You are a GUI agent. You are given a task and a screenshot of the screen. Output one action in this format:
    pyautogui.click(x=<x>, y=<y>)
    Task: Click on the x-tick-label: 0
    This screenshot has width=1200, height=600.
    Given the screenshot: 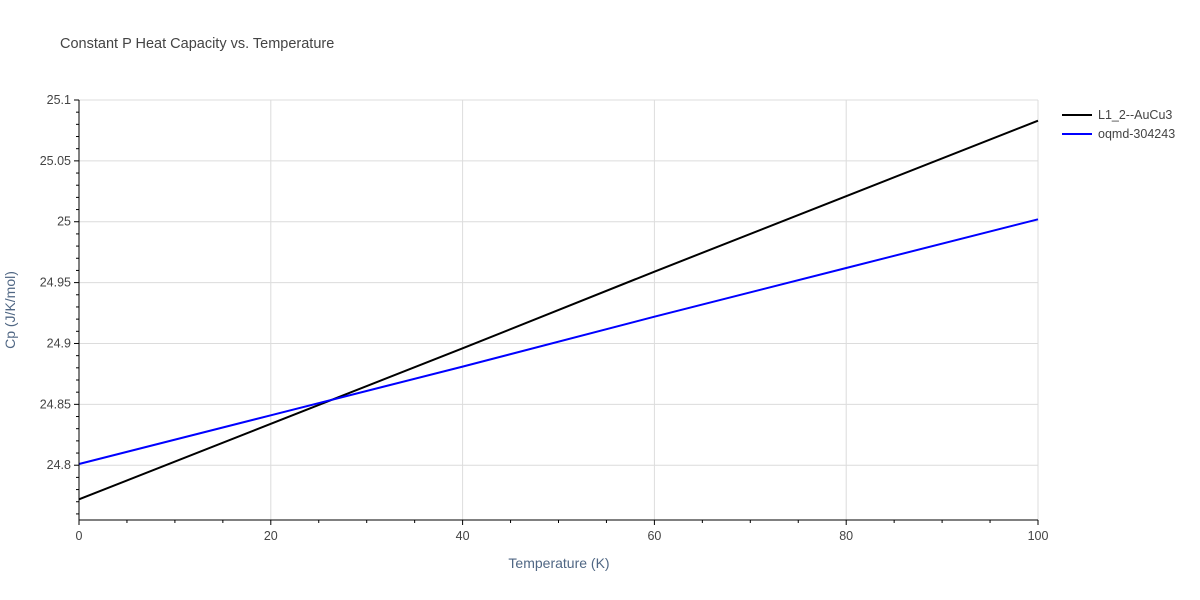 What is the action you would take?
    pyautogui.click(x=79, y=536)
    